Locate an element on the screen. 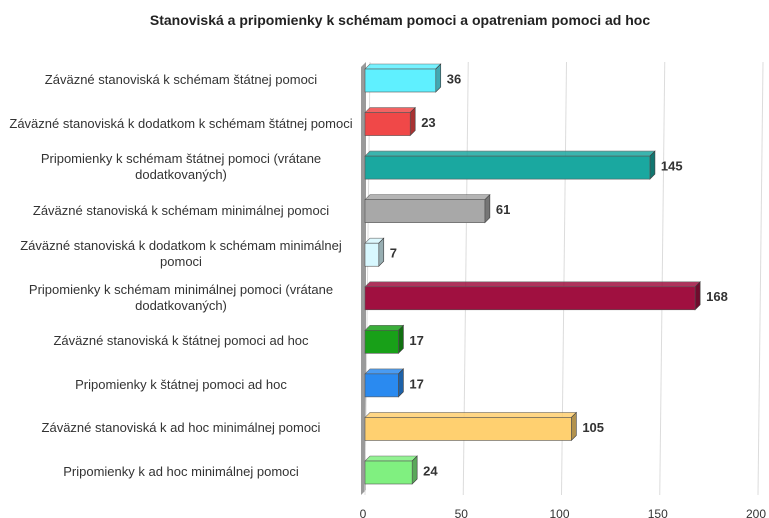 The height and width of the screenshot is (518, 769). x-tick-label: 50 is located at coordinates (462, 512).